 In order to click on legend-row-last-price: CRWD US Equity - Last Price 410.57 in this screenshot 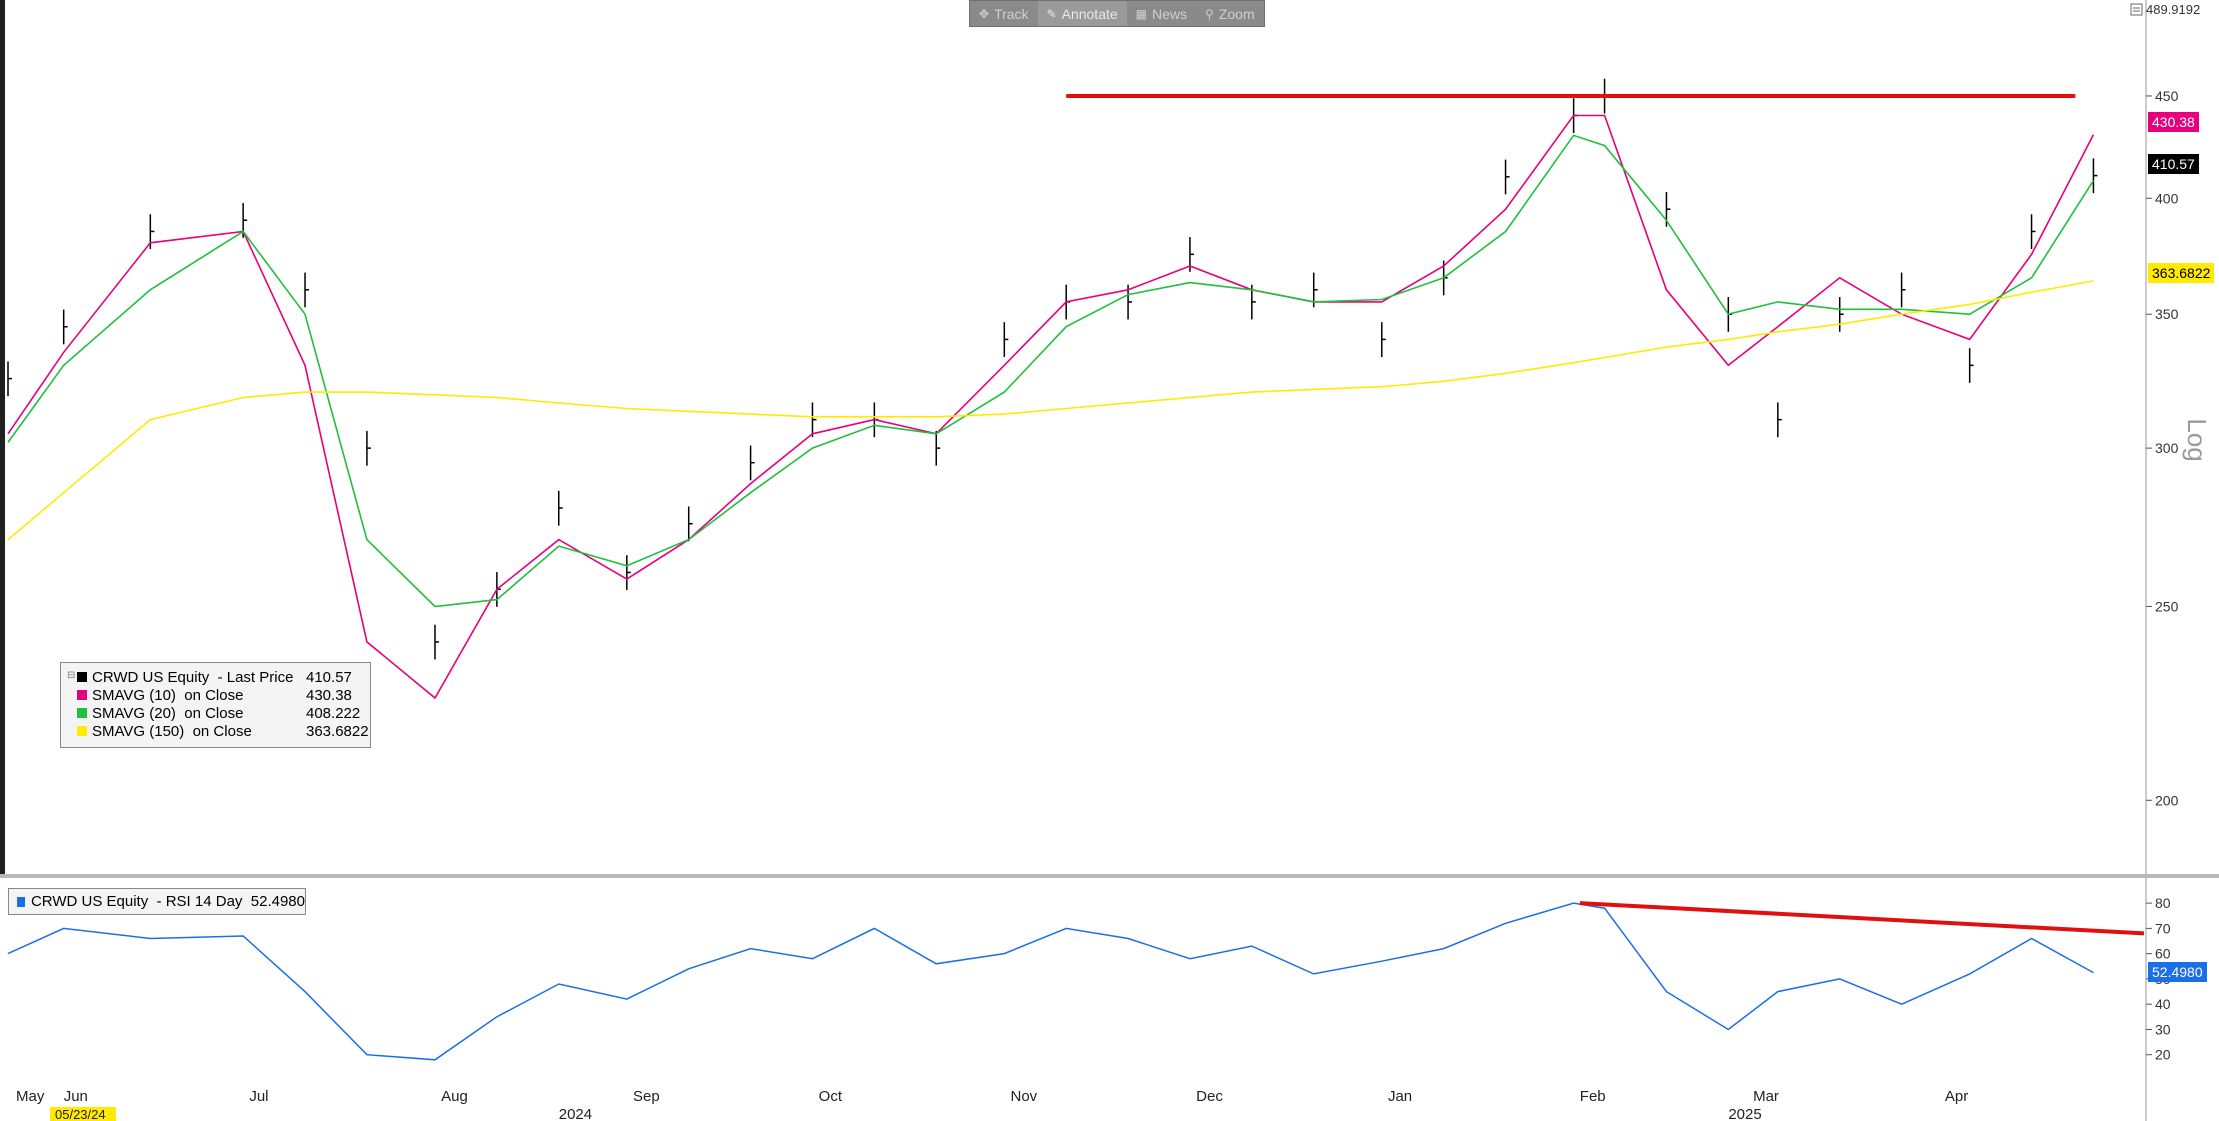, I will do `click(219, 677)`.